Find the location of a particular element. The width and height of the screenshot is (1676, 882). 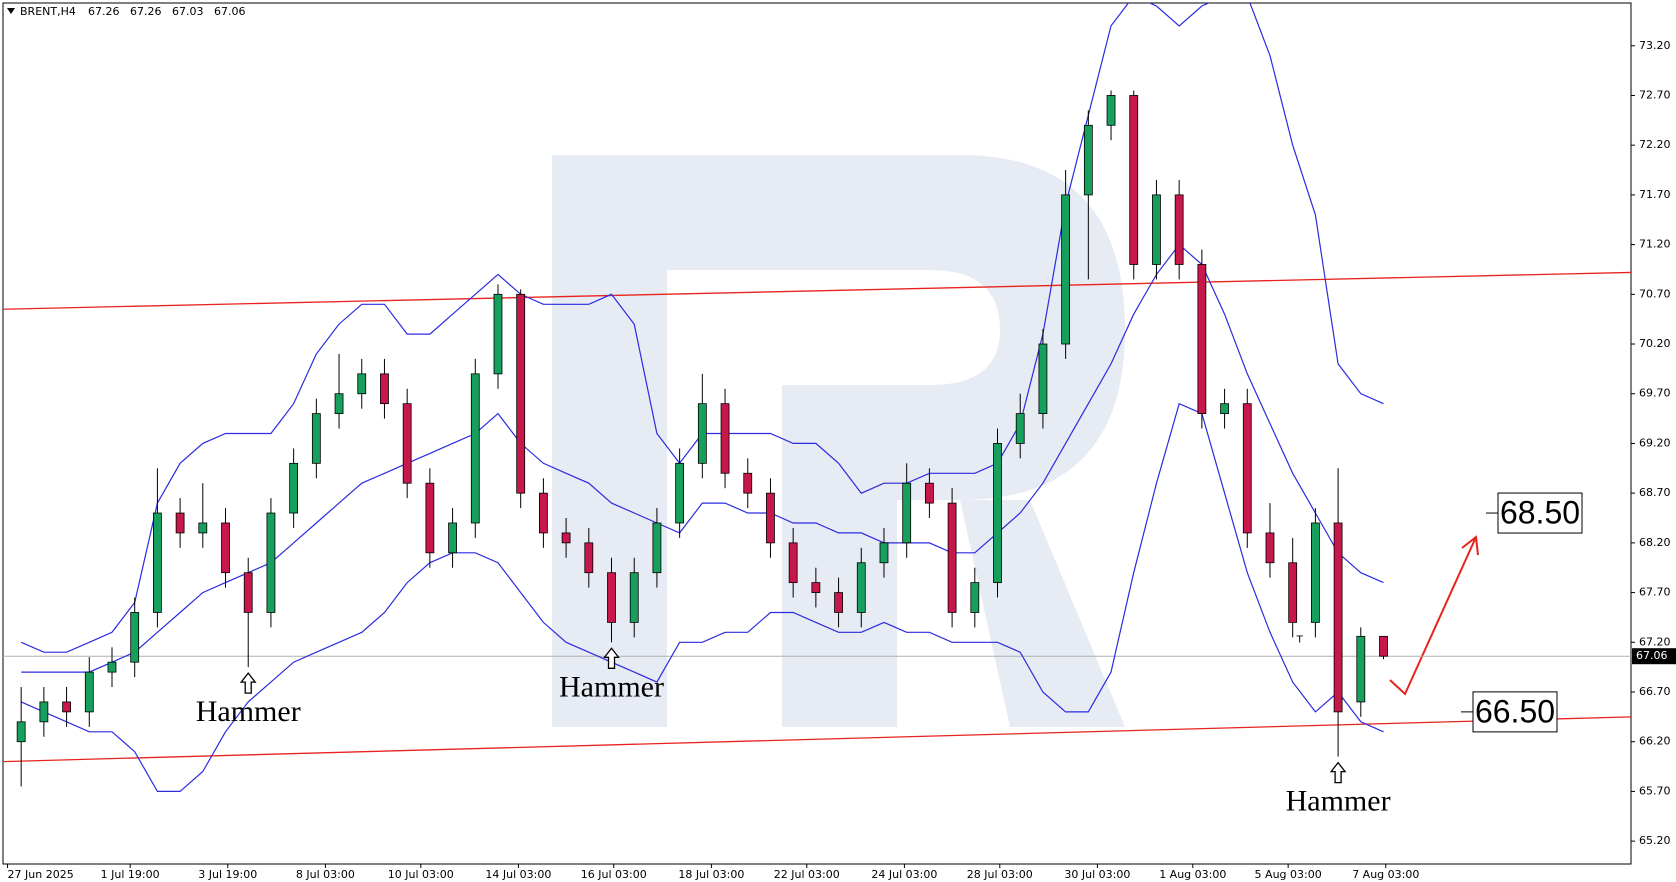

y-tick-label: 65.70 is located at coordinates (1655, 790).